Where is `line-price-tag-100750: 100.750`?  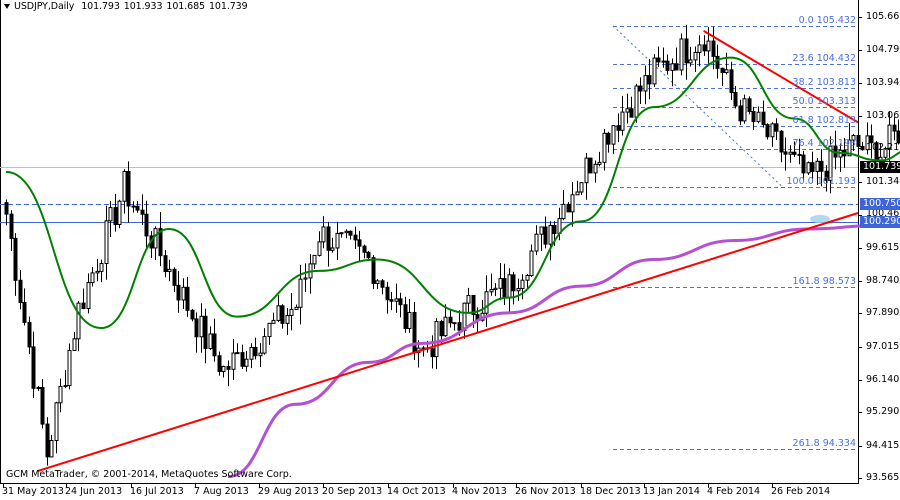 line-price-tag-100750: 100.750 is located at coordinates (880, 204).